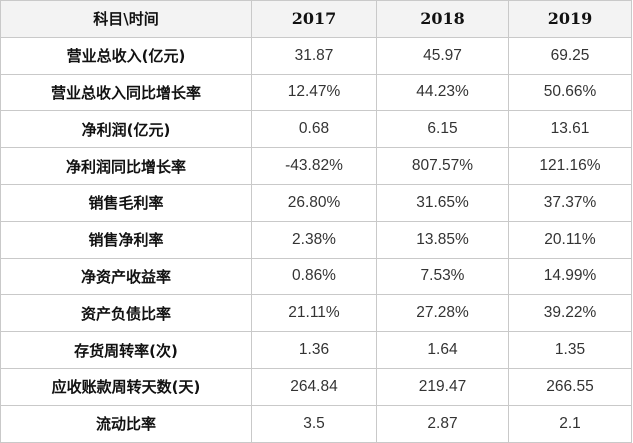  I want to click on cell-value: 31.87, so click(314, 55).